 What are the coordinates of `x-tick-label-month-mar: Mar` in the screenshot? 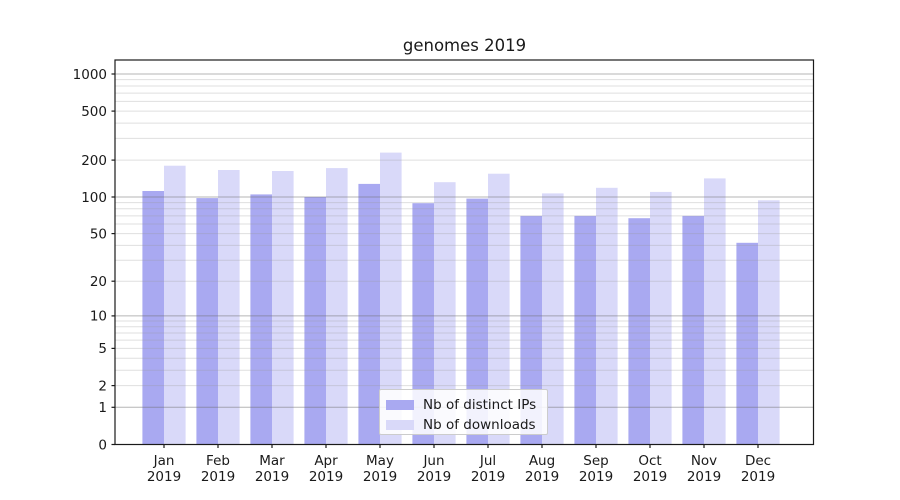 It's located at (272, 461).